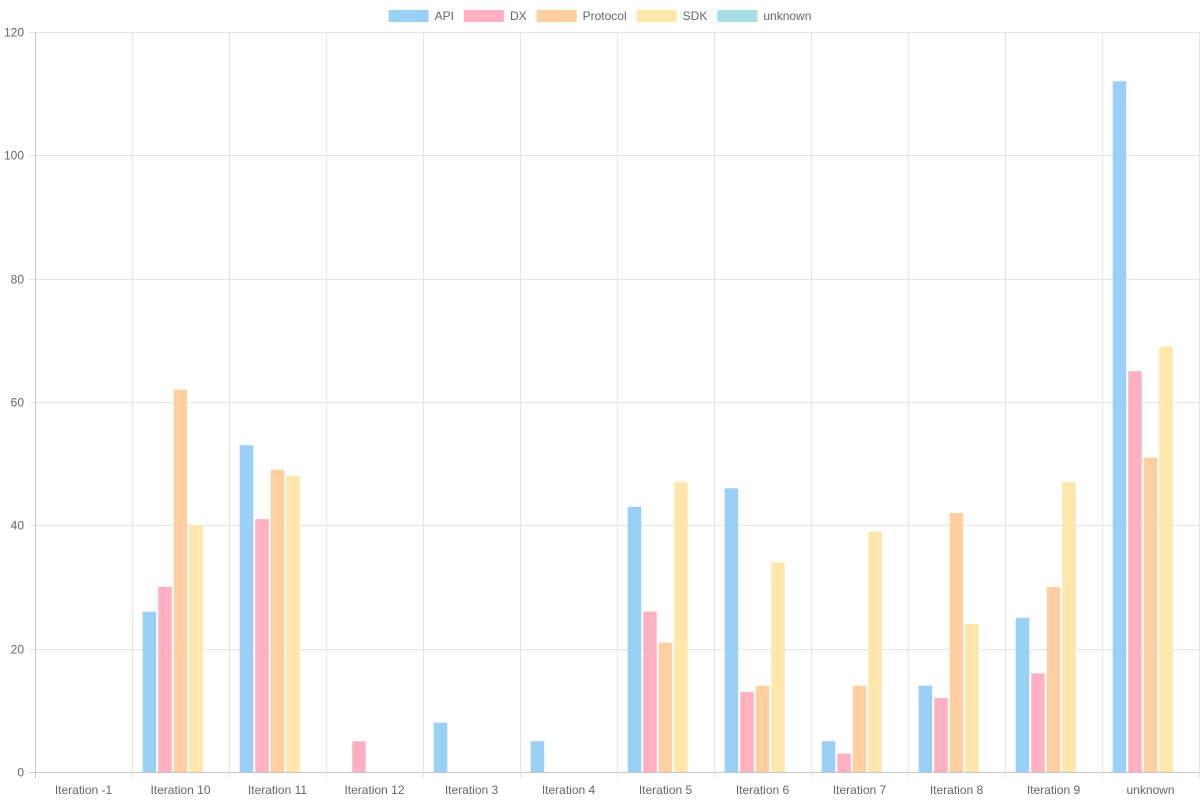  What do you see at coordinates (695, 16) in the screenshot?
I see `legend-label: SDK` at bounding box center [695, 16].